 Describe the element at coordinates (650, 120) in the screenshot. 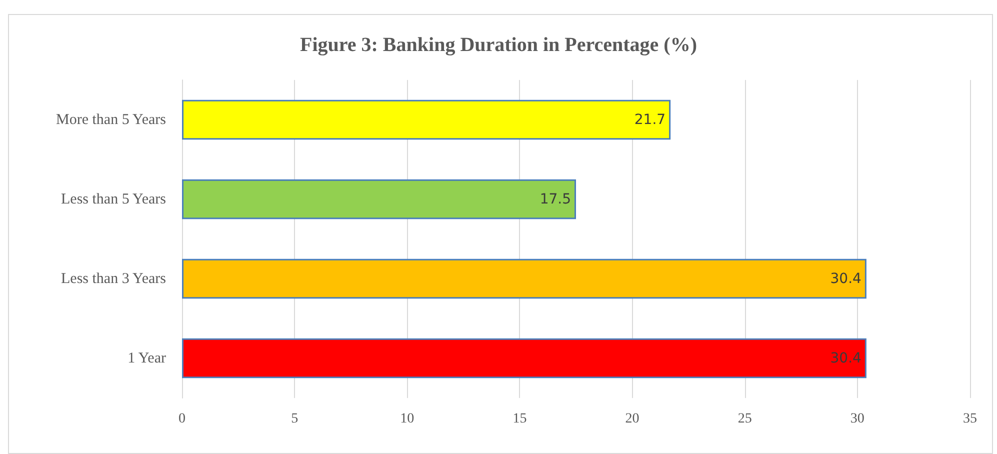

I see `data-label: 21.7` at that location.